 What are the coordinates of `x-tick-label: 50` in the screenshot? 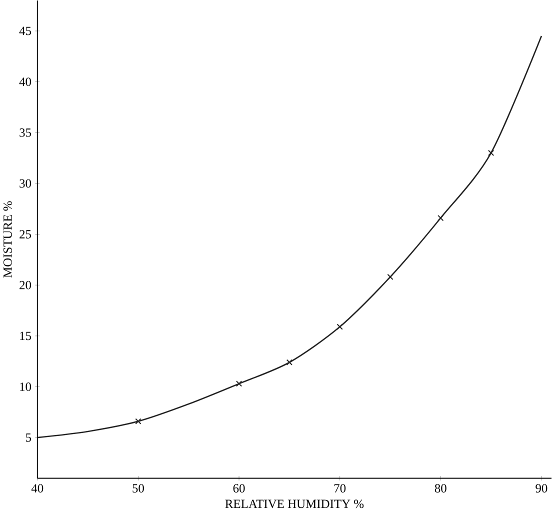 It's located at (138, 488).